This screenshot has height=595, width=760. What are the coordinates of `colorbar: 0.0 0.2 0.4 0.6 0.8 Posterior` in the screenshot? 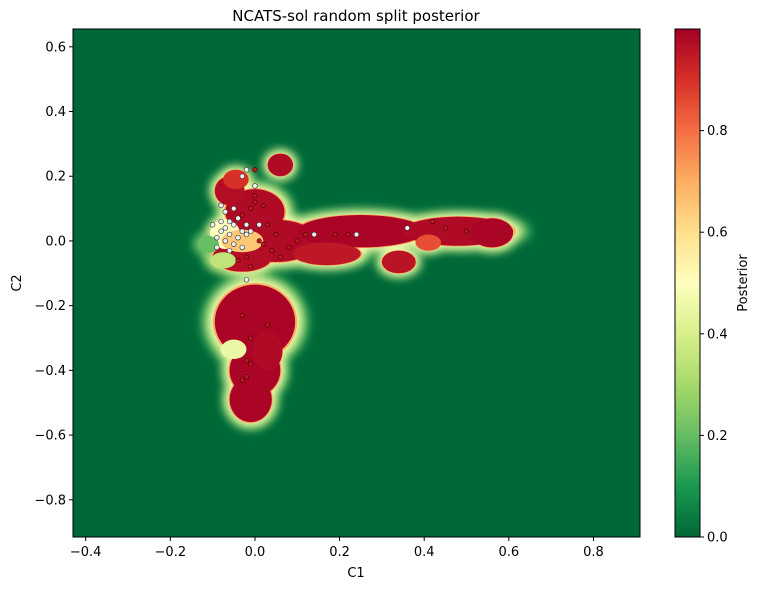 It's located at (712, 287).